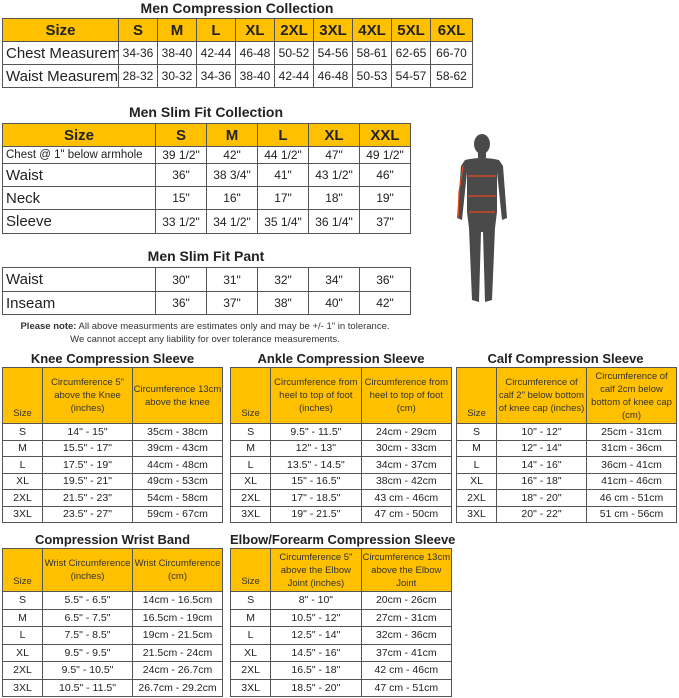  I want to click on table-cell: 12" - 14", so click(541, 448).